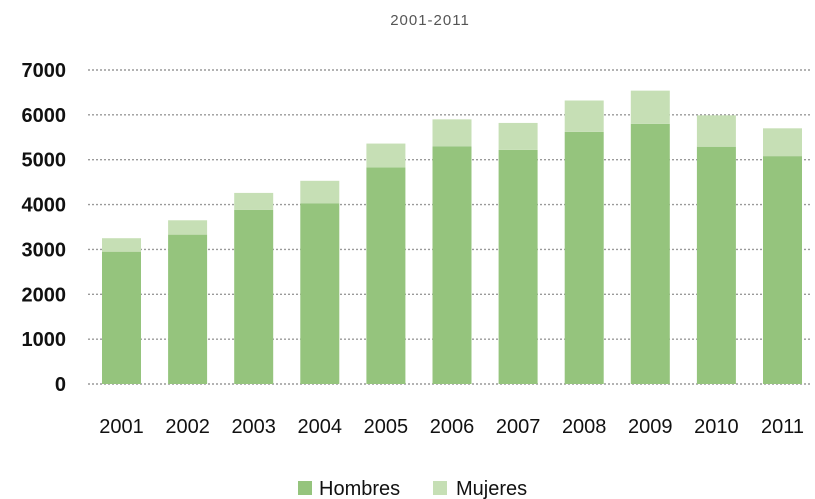  Describe the element at coordinates (716, 427) in the screenshot. I see `x-tick-label: 2010` at that location.